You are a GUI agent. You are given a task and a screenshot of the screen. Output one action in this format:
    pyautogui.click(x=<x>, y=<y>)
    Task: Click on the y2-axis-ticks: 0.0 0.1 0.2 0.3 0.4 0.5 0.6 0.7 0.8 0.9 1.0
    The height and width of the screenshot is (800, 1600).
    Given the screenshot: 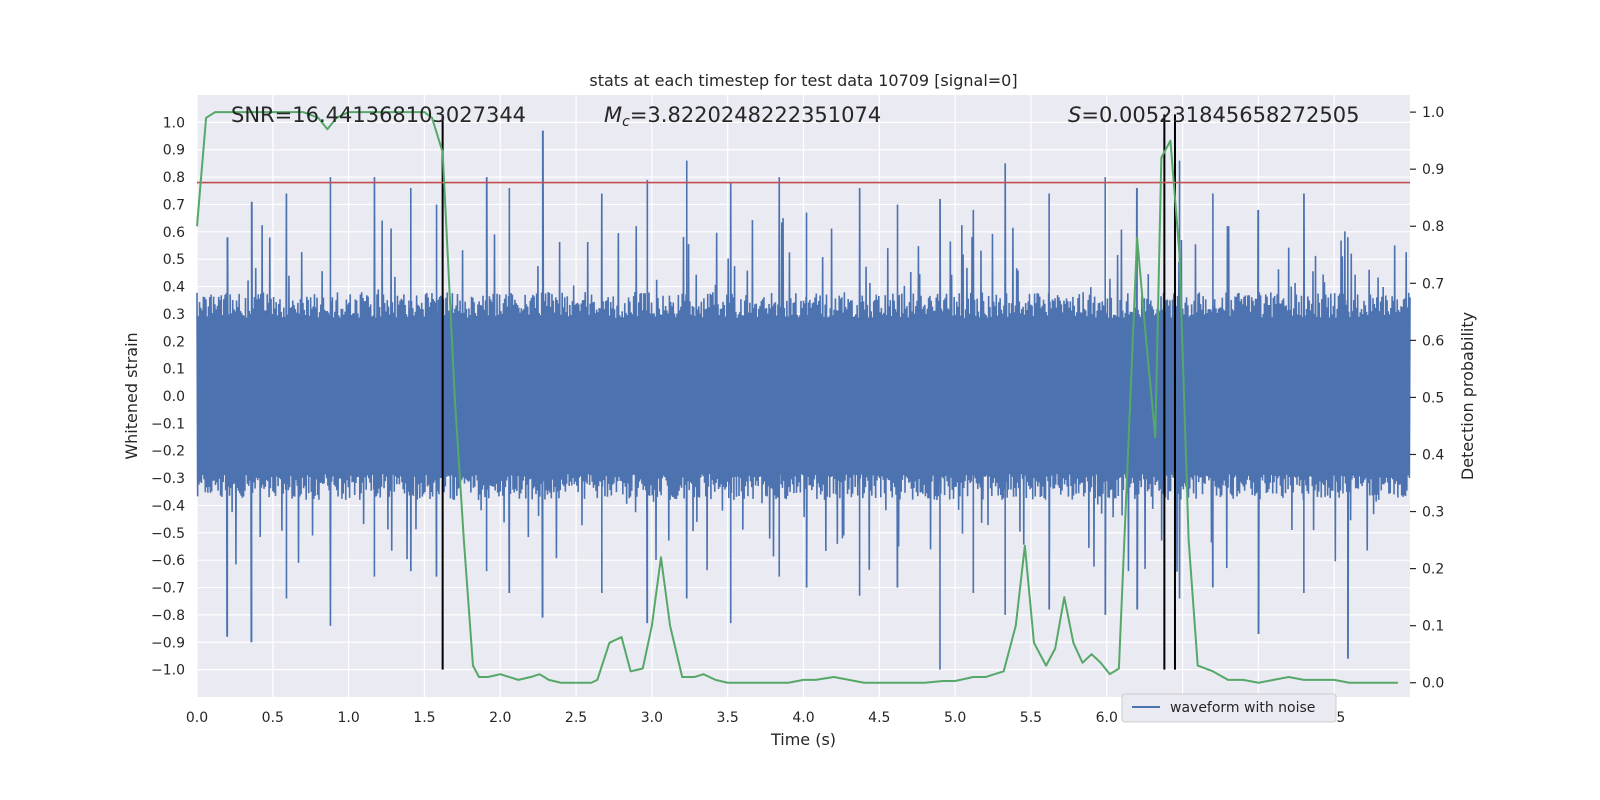 What is the action you would take?
    pyautogui.click(x=1427, y=398)
    